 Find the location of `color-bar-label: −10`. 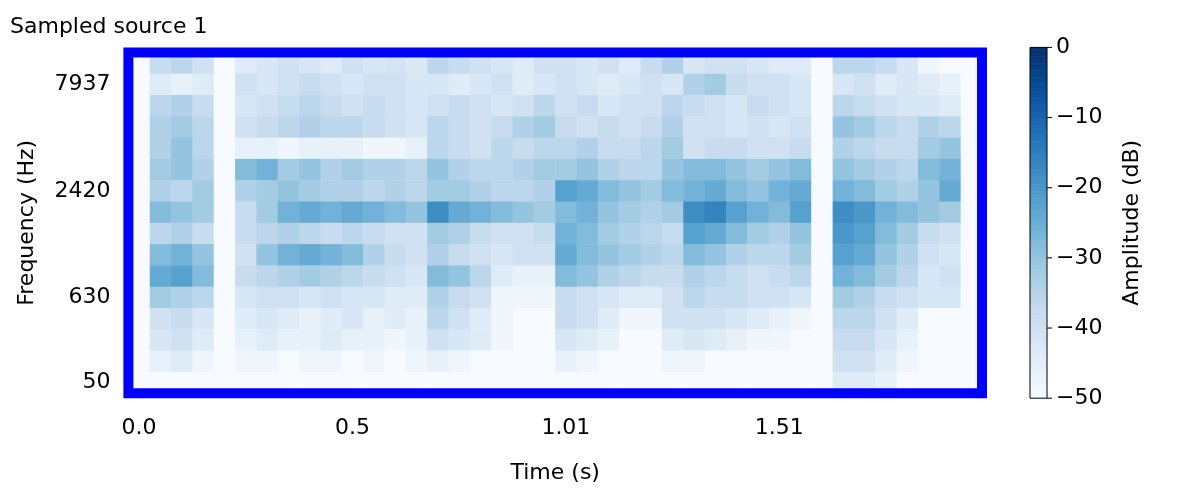

color-bar-label: −10 is located at coordinates (1079, 116).